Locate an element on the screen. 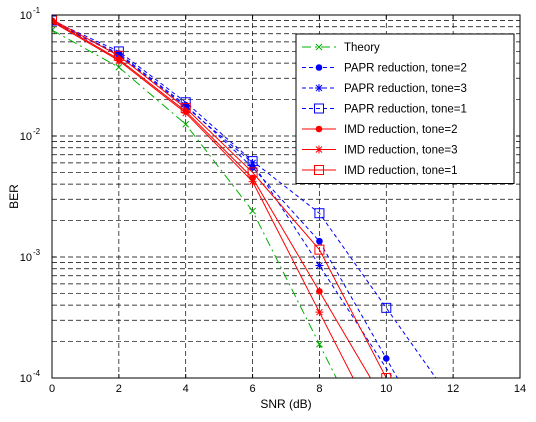 This screenshot has width=536, height=422. legend-item: PAPR reduction, tone=2 is located at coordinates (384, 69).